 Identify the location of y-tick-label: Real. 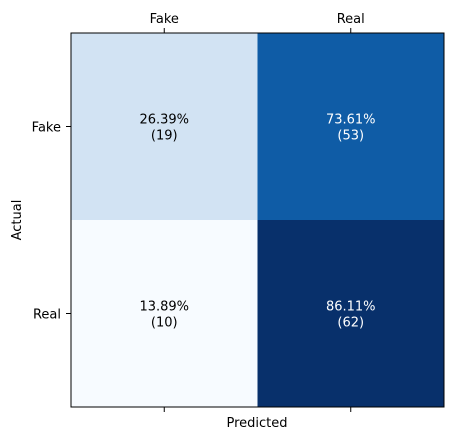
(47, 315).